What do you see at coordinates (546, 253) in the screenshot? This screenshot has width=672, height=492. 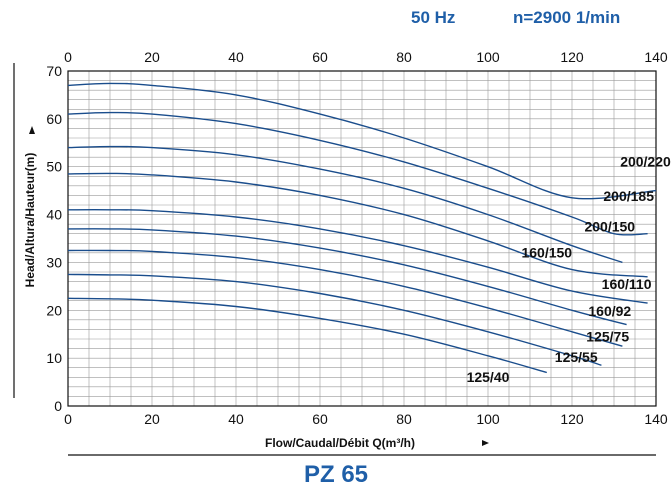 I see `curve-label: 160/150` at bounding box center [546, 253].